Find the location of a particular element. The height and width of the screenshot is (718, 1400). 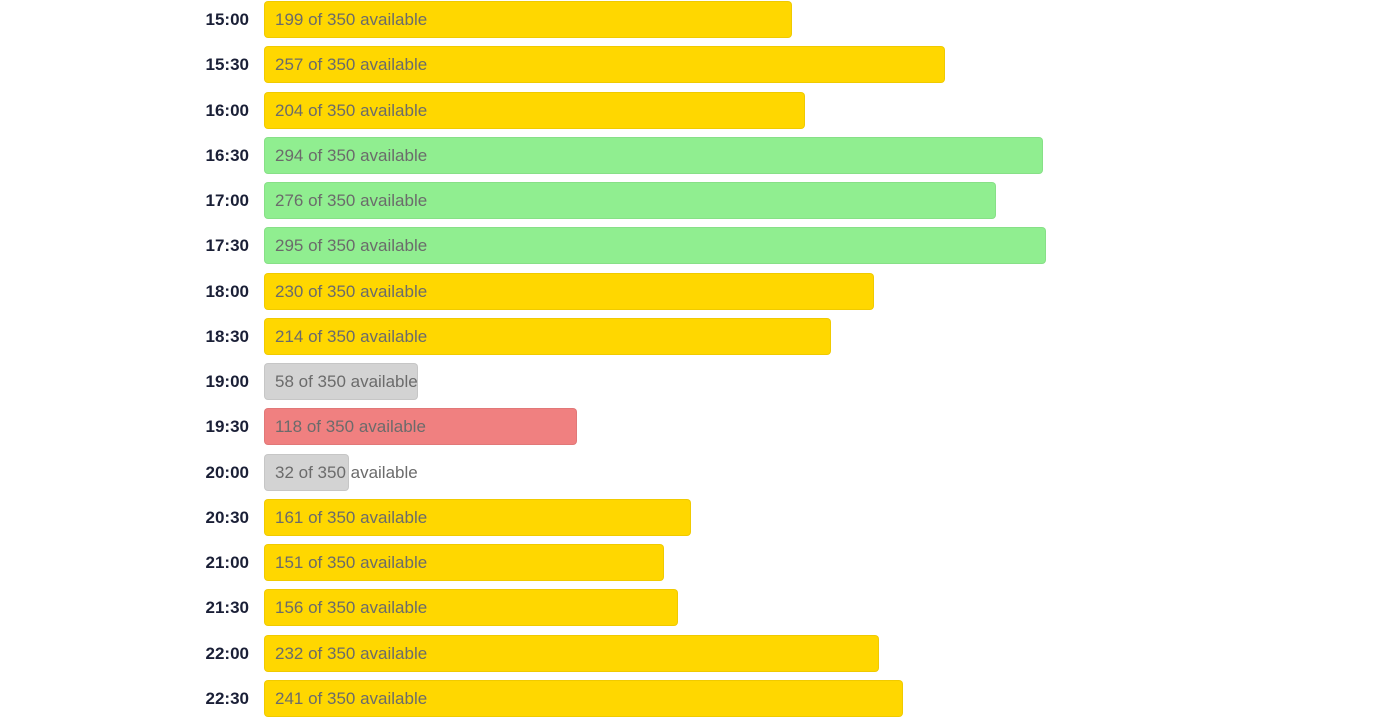

availability-label: 204 of 350 available is located at coordinates (351, 110).